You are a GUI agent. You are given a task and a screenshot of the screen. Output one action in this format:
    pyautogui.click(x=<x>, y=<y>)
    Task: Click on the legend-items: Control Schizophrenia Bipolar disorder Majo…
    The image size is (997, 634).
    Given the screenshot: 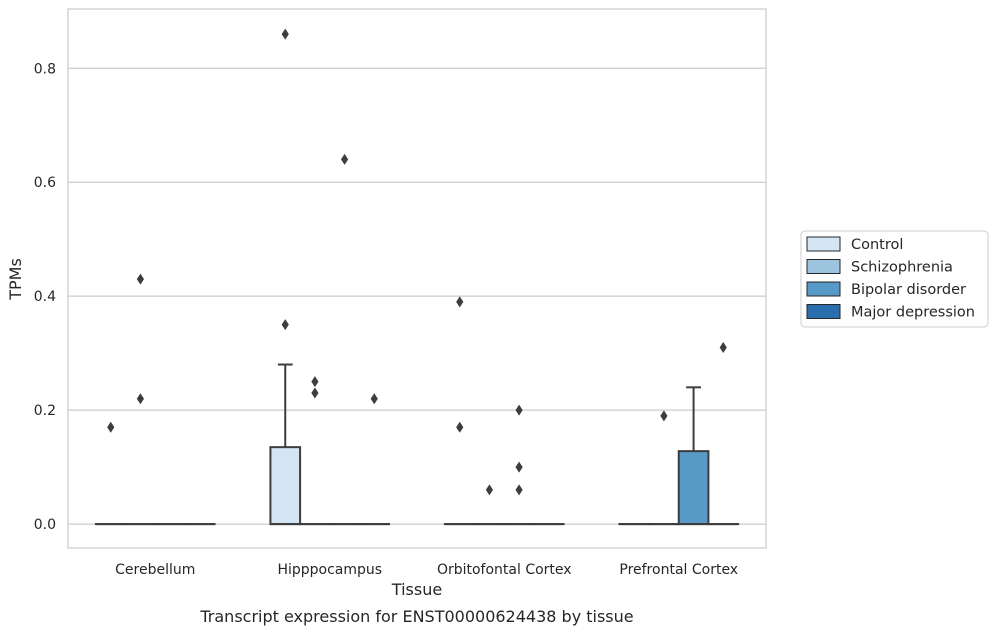 What is the action you would take?
    pyautogui.click(x=890, y=278)
    